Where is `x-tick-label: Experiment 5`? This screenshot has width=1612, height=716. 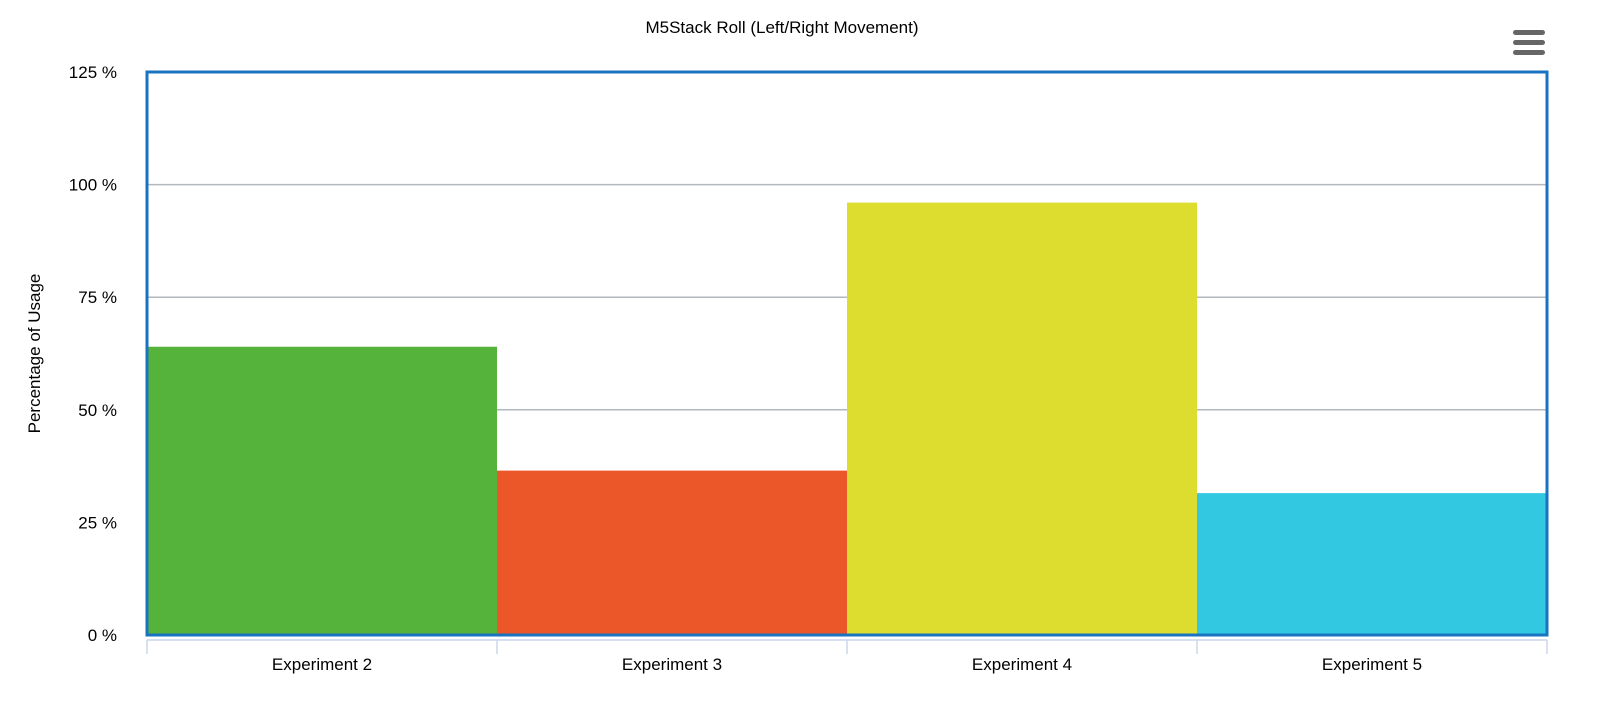 x-tick-label: Experiment 5 is located at coordinates (1372, 664).